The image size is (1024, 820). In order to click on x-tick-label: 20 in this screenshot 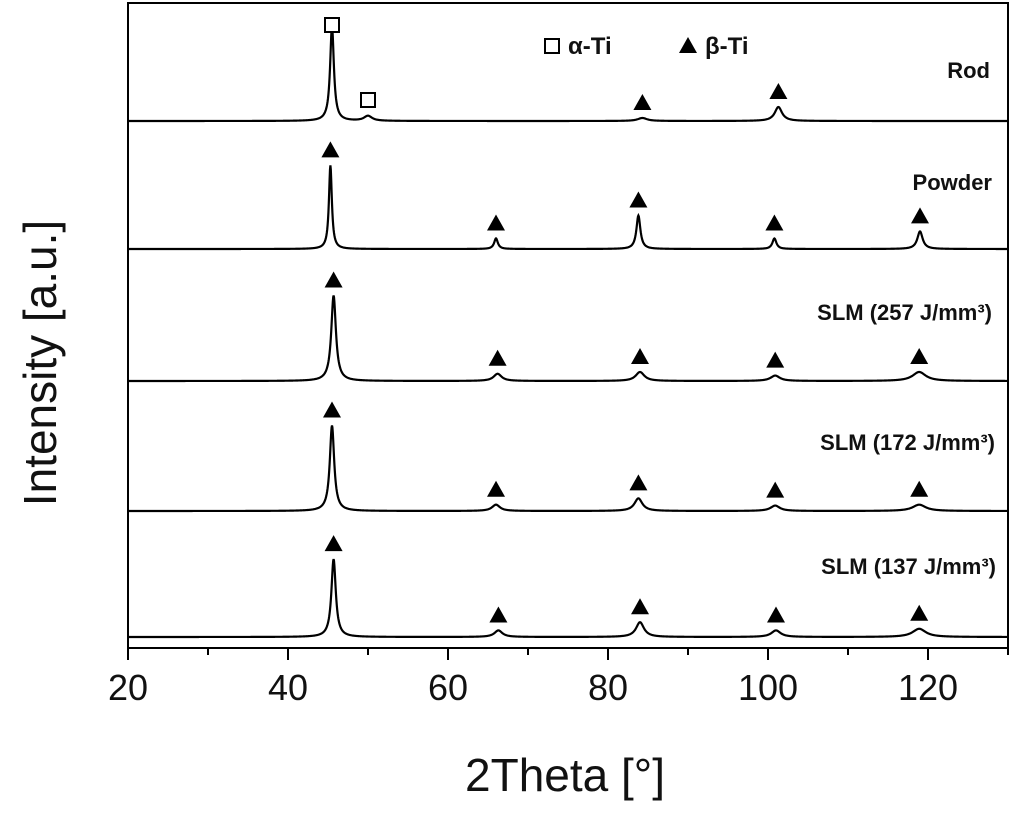, I will do `click(128, 687)`.